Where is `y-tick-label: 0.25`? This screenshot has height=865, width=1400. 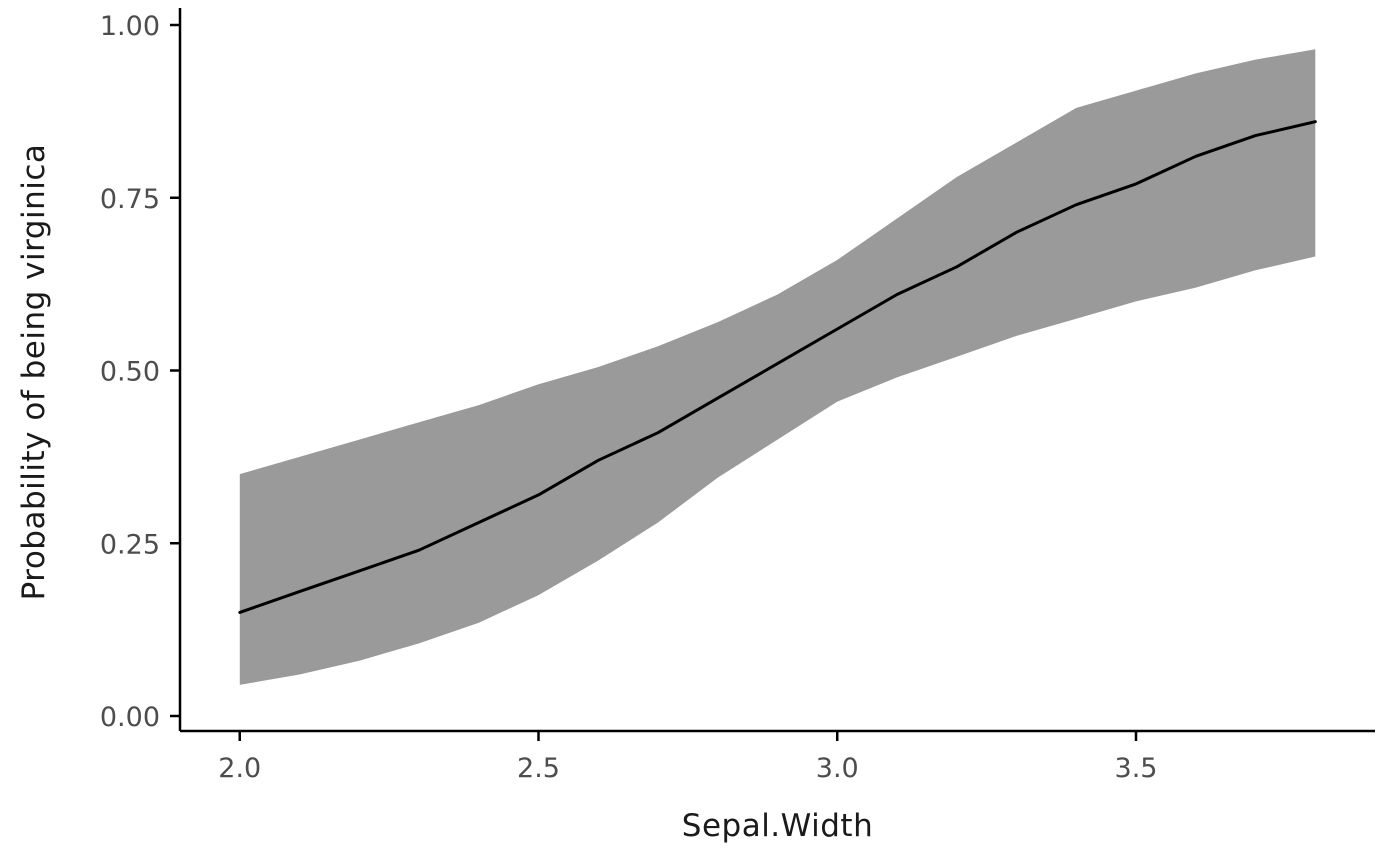
y-tick-label: 0.25 is located at coordinates (130, 544).